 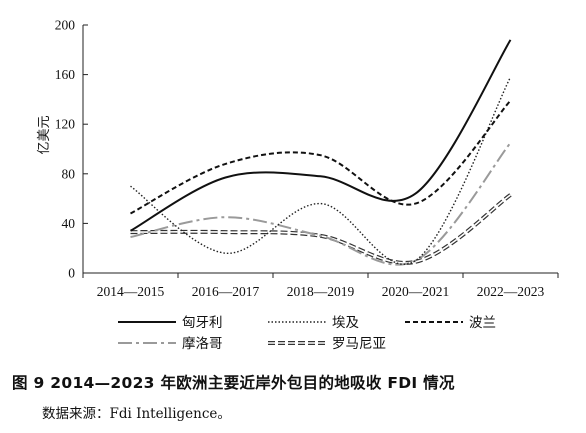 What do you see at coordinates (65, 25) in the screenshot?
I see `y-tick-label: 200` at bounding box center [65, 25].